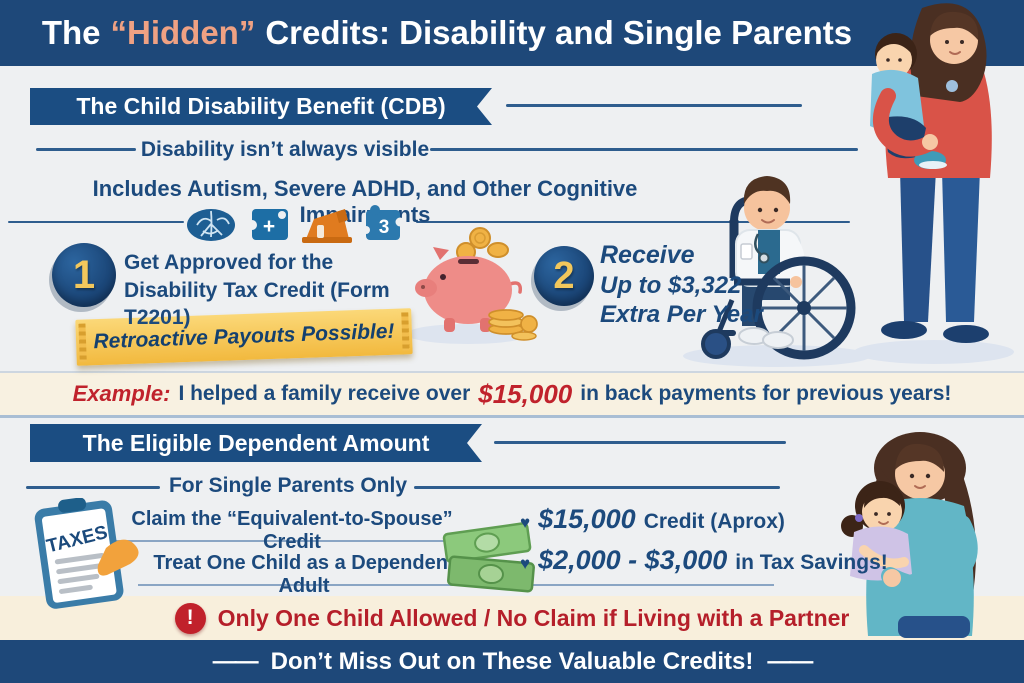  Describe the element at coordinates (587, 519) in the screenshot. I see `benefit-credit-amount: $15,000` at that location.